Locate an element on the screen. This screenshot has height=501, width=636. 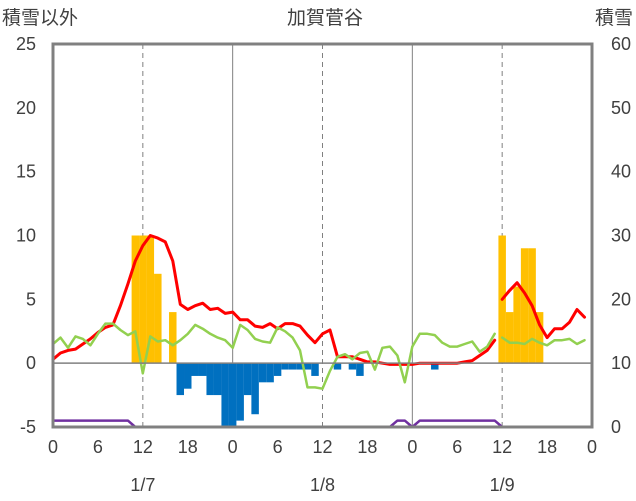
right-ytick-label: 0 is located at coordinates (616, 427).